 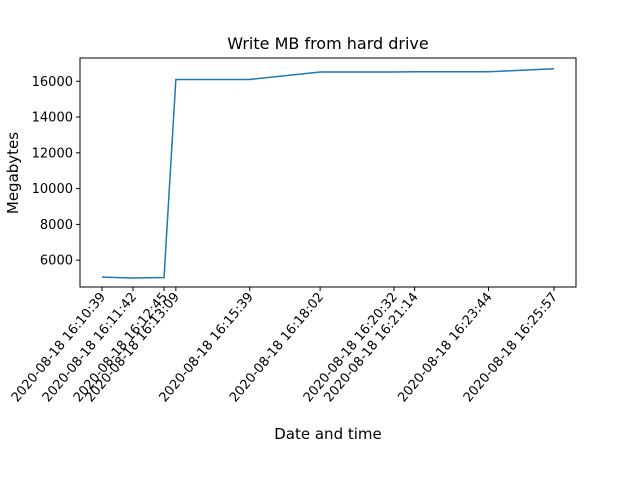 I want to click on y-axis-title: Megabytes, so click(x=13, y=173).